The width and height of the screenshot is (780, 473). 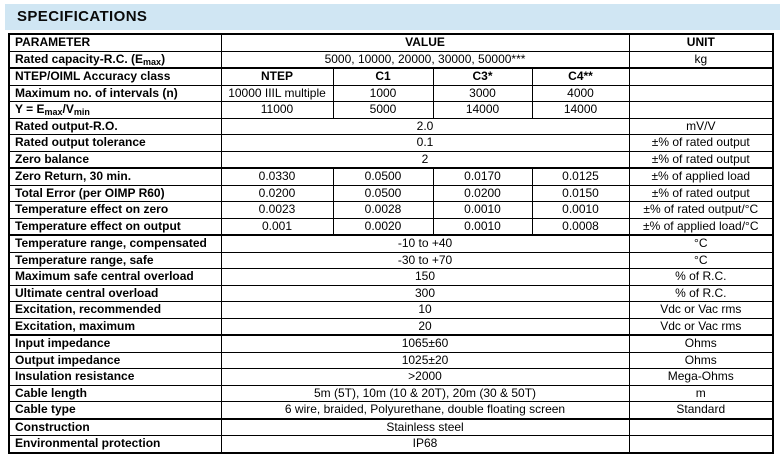 I want to click on value-cell: C1, so click(x=383, y=76).